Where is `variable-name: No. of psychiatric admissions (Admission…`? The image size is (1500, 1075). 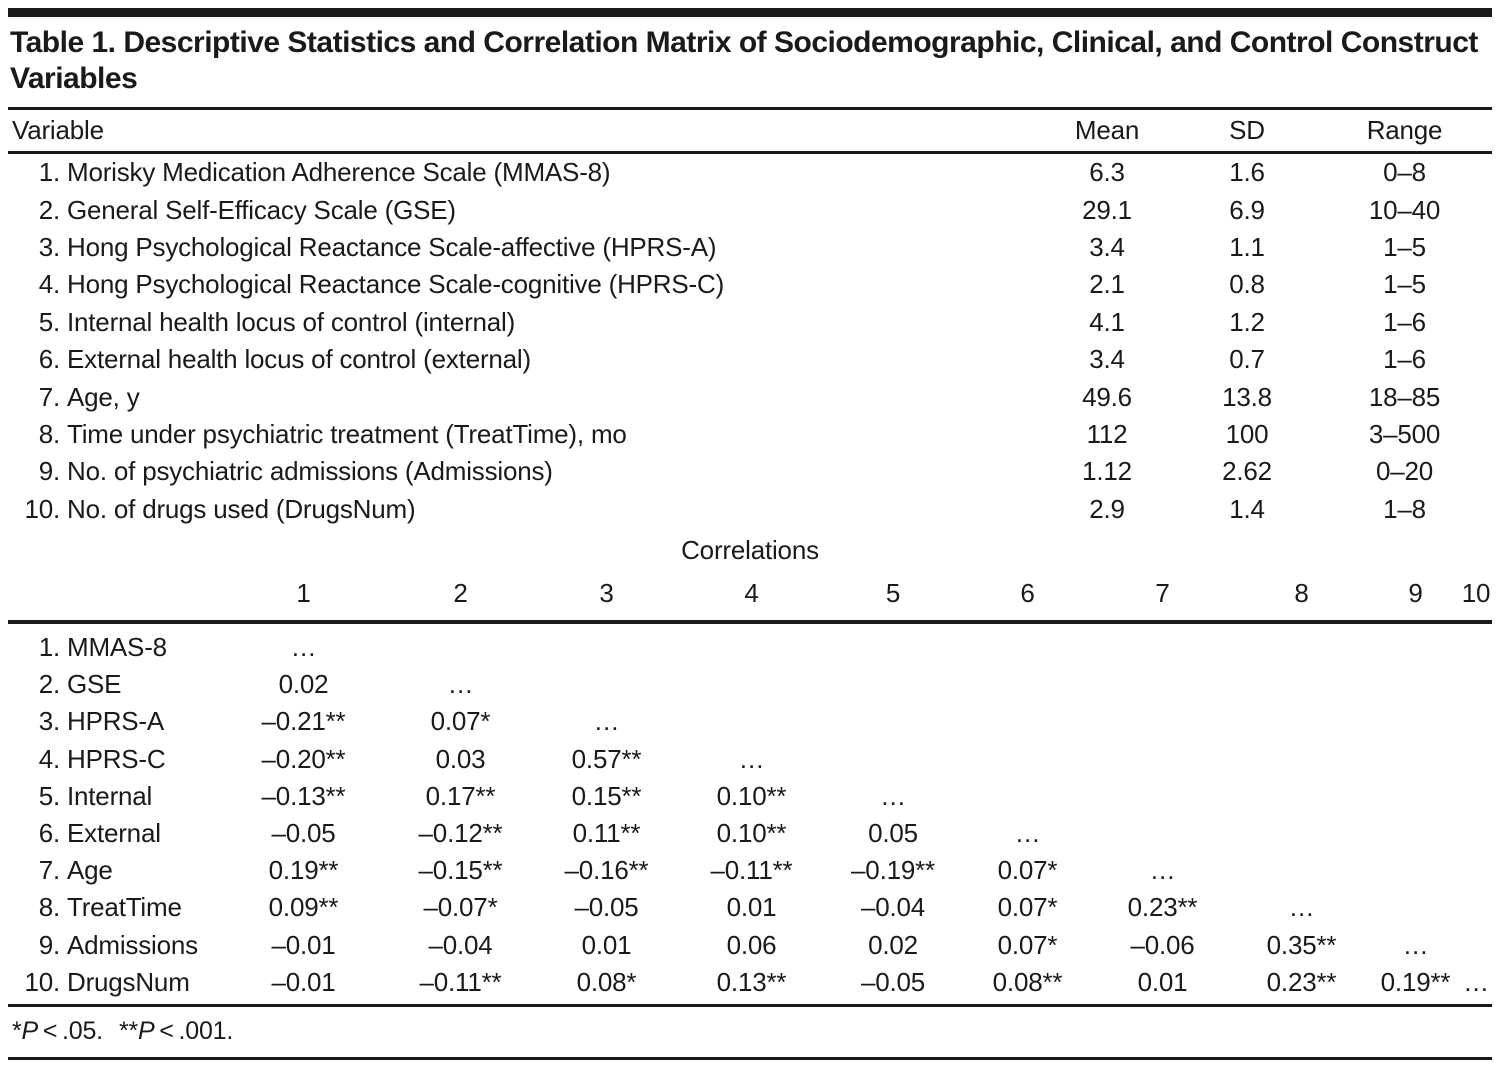
variable-name: No. of psychiatric admissions (Admission… is located at coordinates (310, 471).